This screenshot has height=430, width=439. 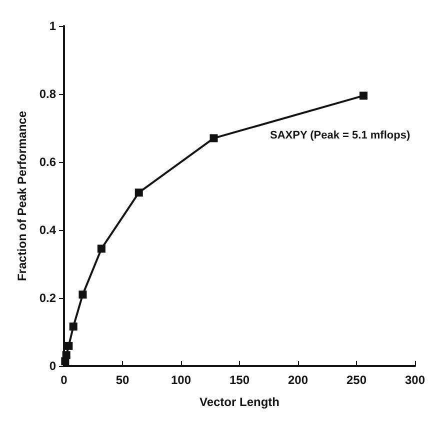 What do you see at coordinates (181, 380) in the screenshot?
I see `x-tick-label: 100` at bounding box center [181, 380].